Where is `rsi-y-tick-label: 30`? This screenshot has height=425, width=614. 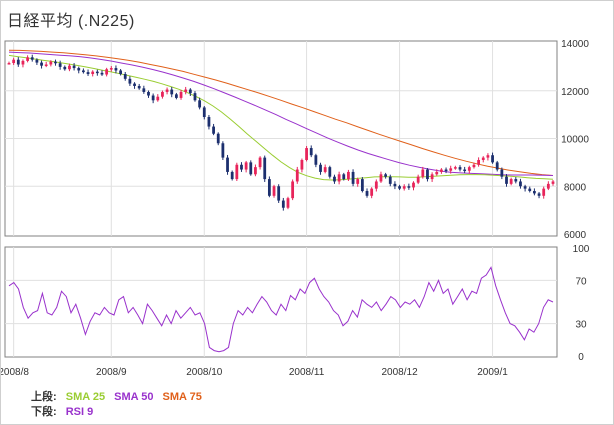 rsi-y-tick-label: 30 is located at coordinates (581, 325).